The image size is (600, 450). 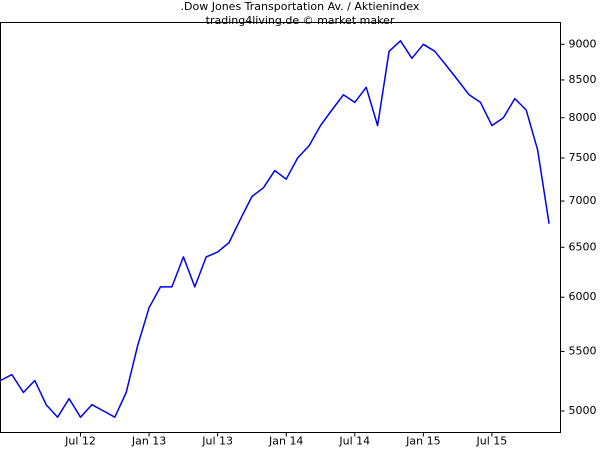 I want to click on y-tick-label: 6000, so click(x=583, y=296).